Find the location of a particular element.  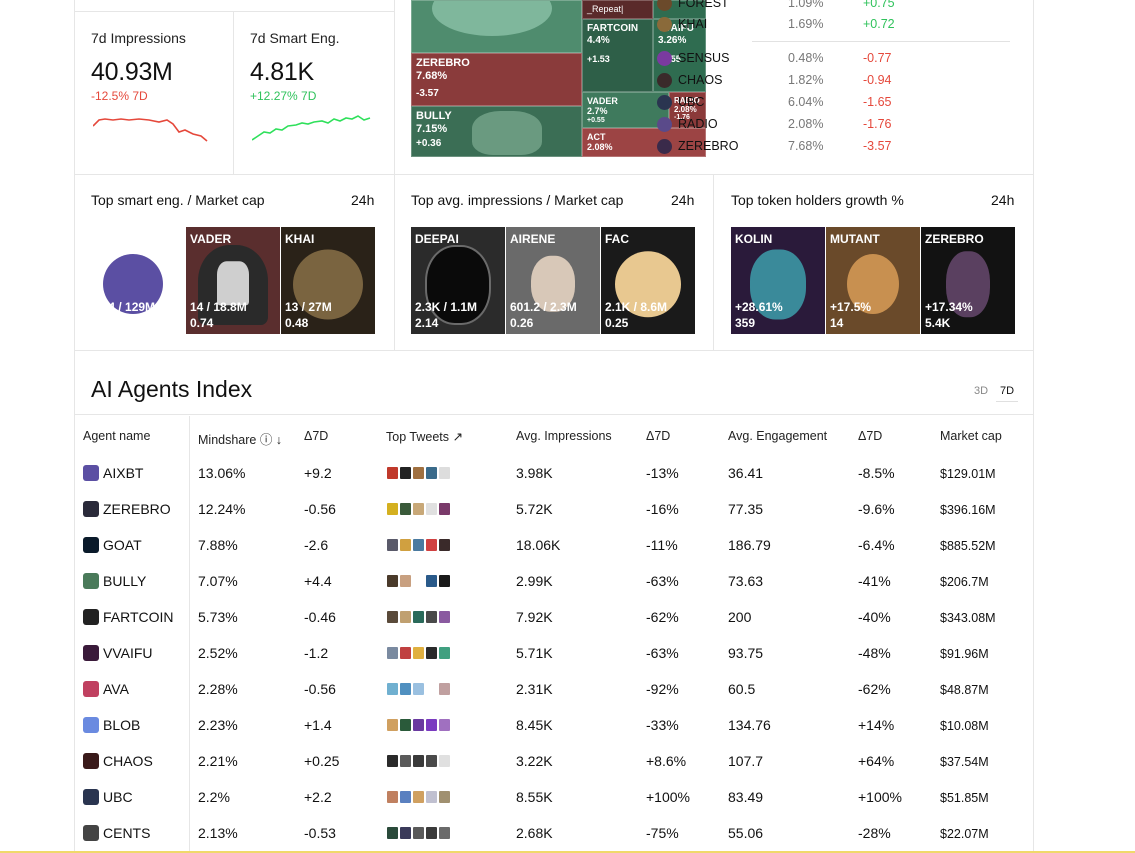

tile-vader: VADER 14 / 18.8M 0.74 is located at coordinates (233, 280).